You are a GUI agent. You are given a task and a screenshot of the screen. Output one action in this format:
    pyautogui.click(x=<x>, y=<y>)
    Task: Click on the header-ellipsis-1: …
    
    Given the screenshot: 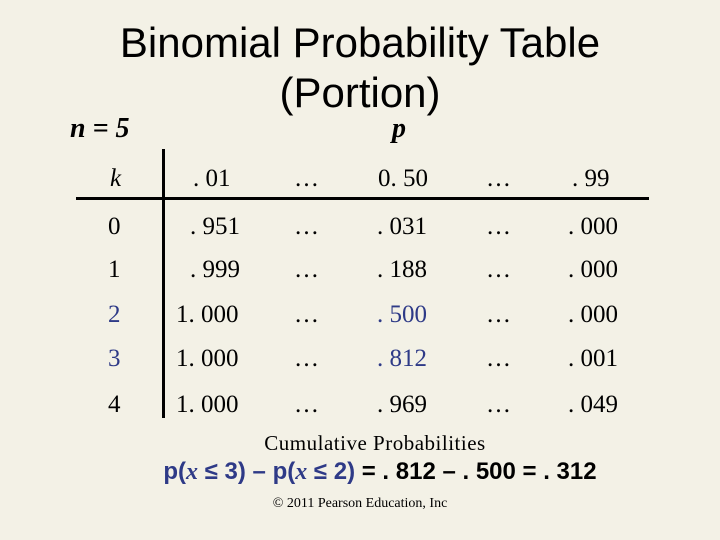 What is the action you would take?
    pyautogui.click(x=306, y=178)
    